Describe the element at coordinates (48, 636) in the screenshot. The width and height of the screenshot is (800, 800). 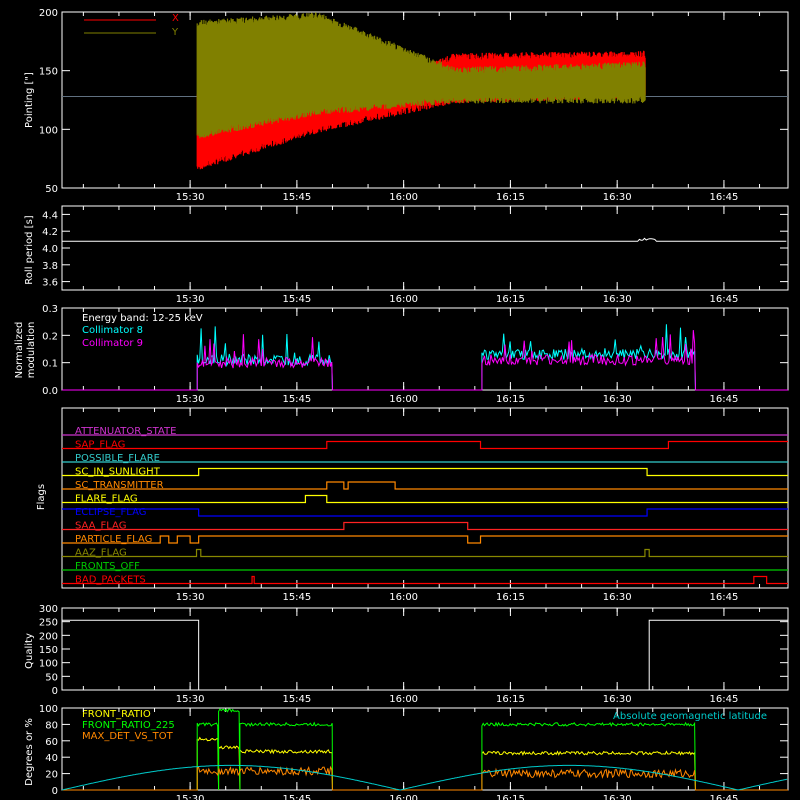
I see `quality-ytick-label: 200` at that location.